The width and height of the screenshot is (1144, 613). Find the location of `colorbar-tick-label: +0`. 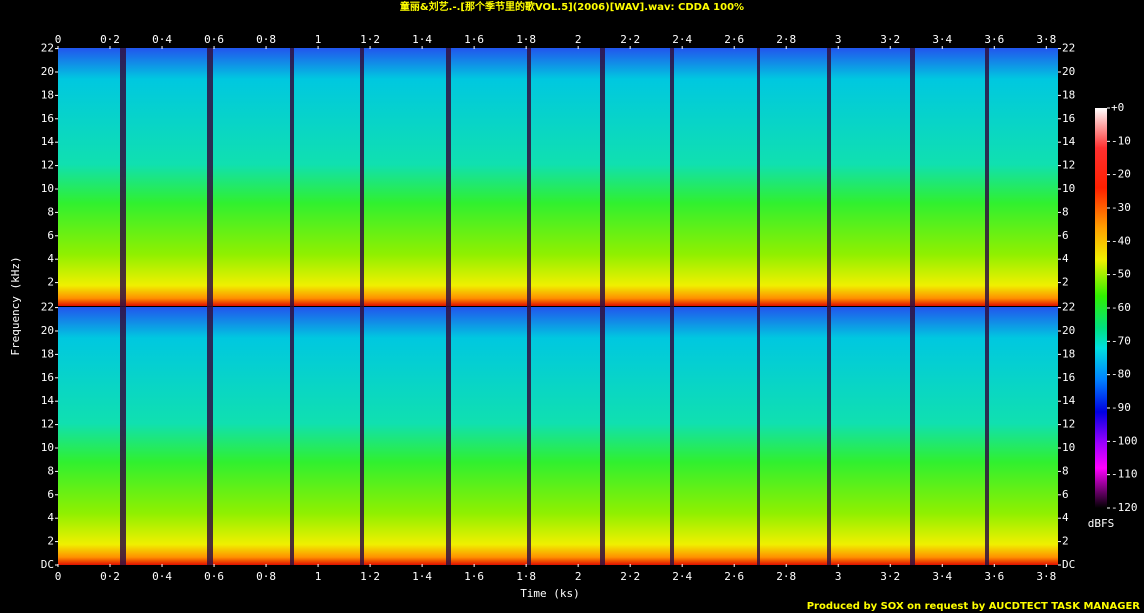

colorbar-tick-label: +0 is located at coordinates (1117, 107).